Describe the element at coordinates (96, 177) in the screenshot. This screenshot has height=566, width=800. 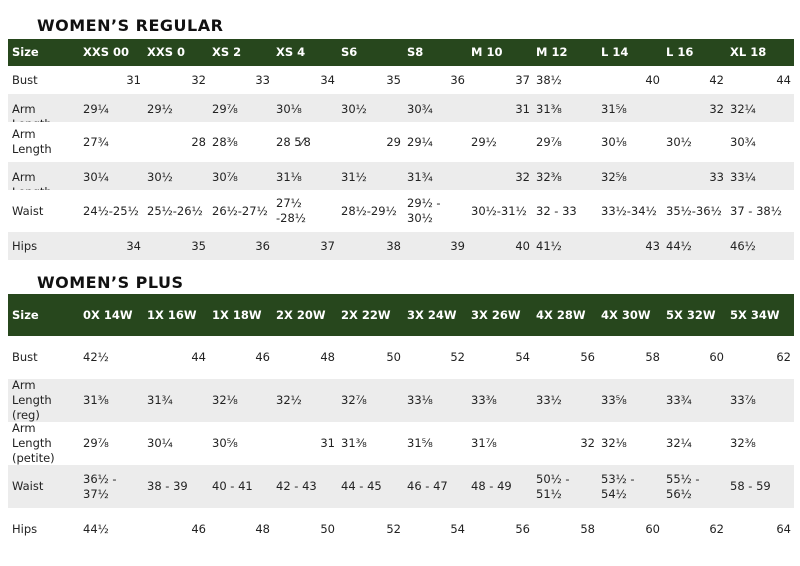
I see `measurement-value: 30¼` at that location.